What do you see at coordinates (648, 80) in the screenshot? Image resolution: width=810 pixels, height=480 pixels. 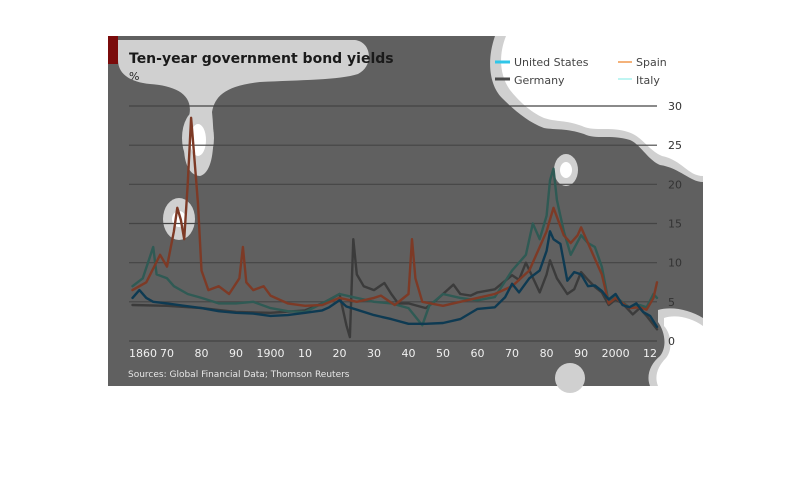 I see `legend-label-italy: Italy` at bounding box center [648, 80].